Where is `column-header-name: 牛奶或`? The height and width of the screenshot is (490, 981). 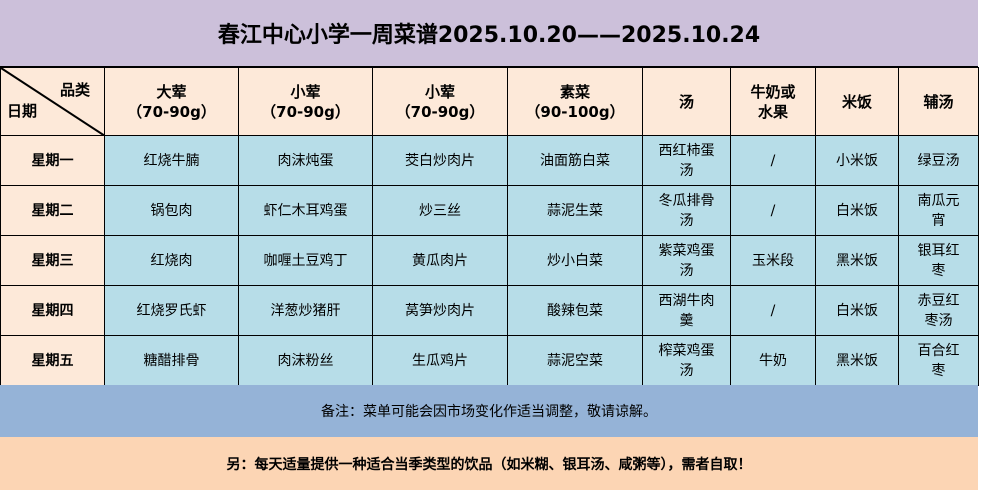 column-header-name: 牛奶或 is located at coordinates (773, 91).